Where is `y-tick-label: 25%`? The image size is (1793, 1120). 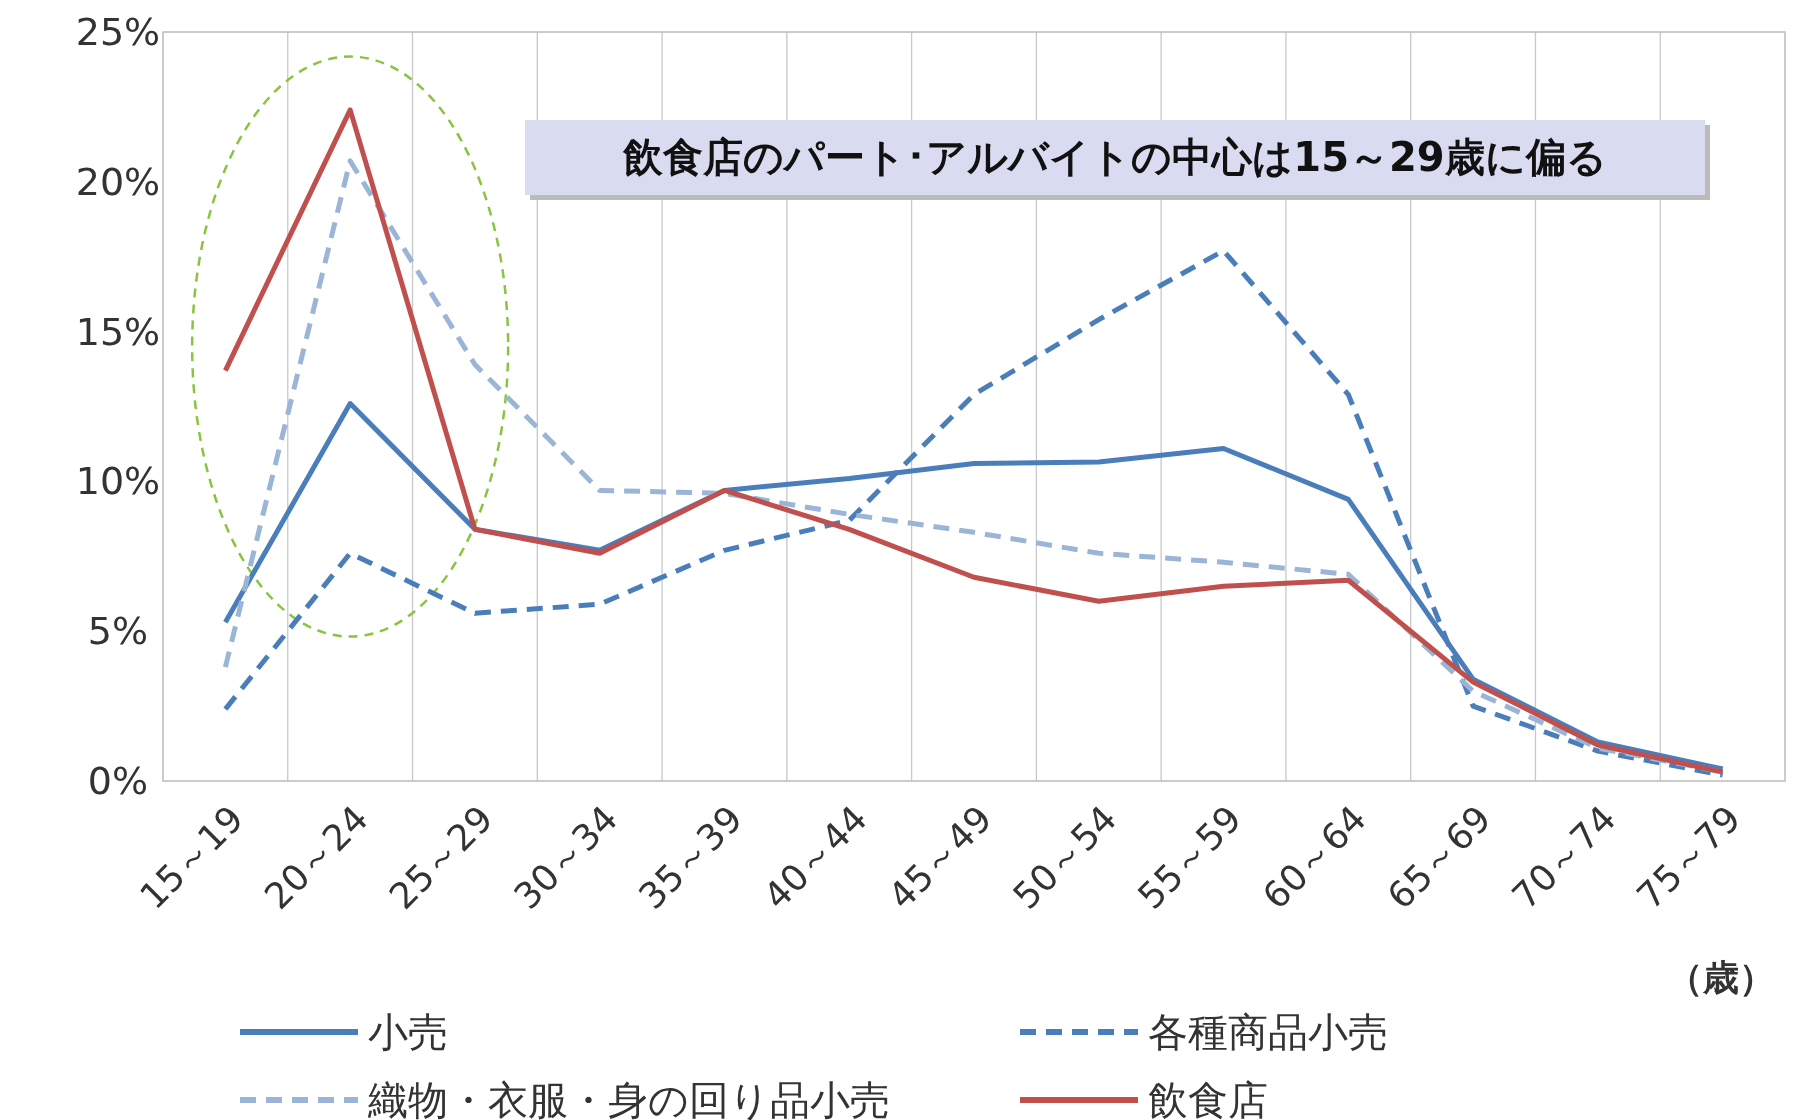
y-tick-label: 25% is located at coordinates (118, 32).